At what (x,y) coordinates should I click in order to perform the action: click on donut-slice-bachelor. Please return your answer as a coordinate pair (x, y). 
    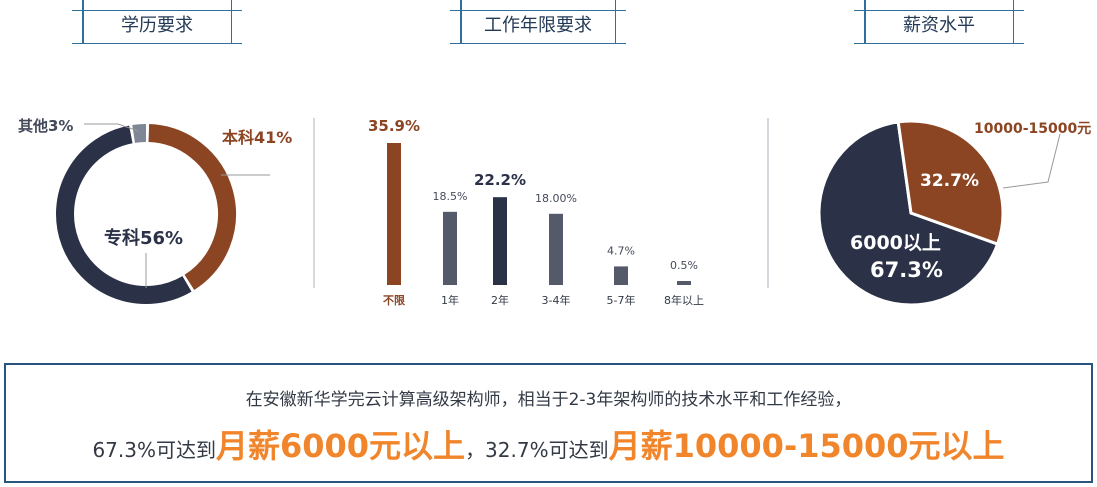
    Looking at the image, I should click on (192, 207).